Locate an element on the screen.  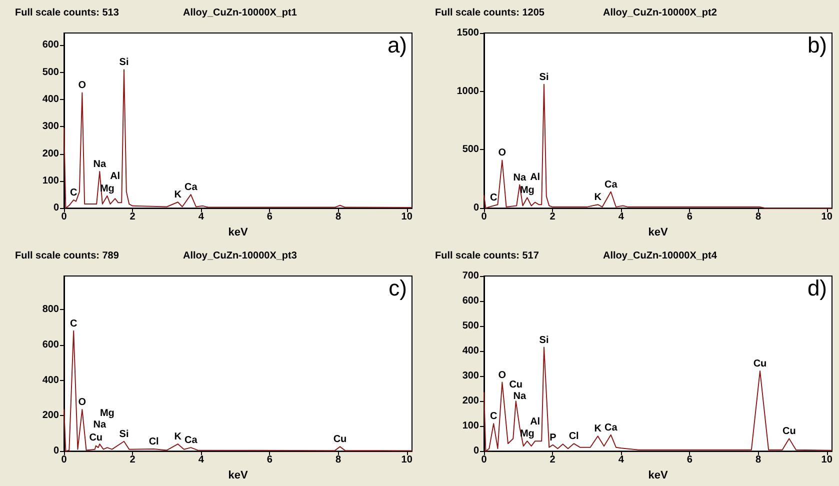
y-tick-label: 1500 is located at coordinates (468, 33).